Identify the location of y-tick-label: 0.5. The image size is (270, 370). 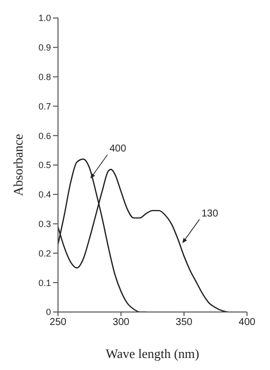
(44, 165).